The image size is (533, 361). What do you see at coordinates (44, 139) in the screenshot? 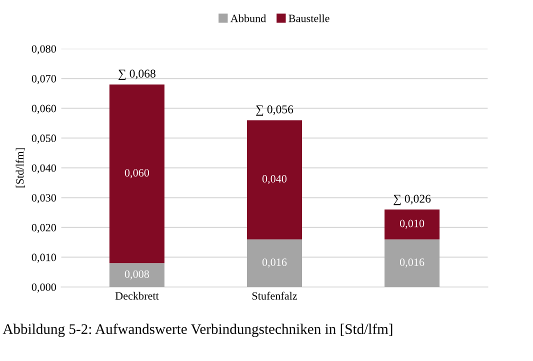
I see `y-tick-label: 0,050` at bounding box center [44, 139].